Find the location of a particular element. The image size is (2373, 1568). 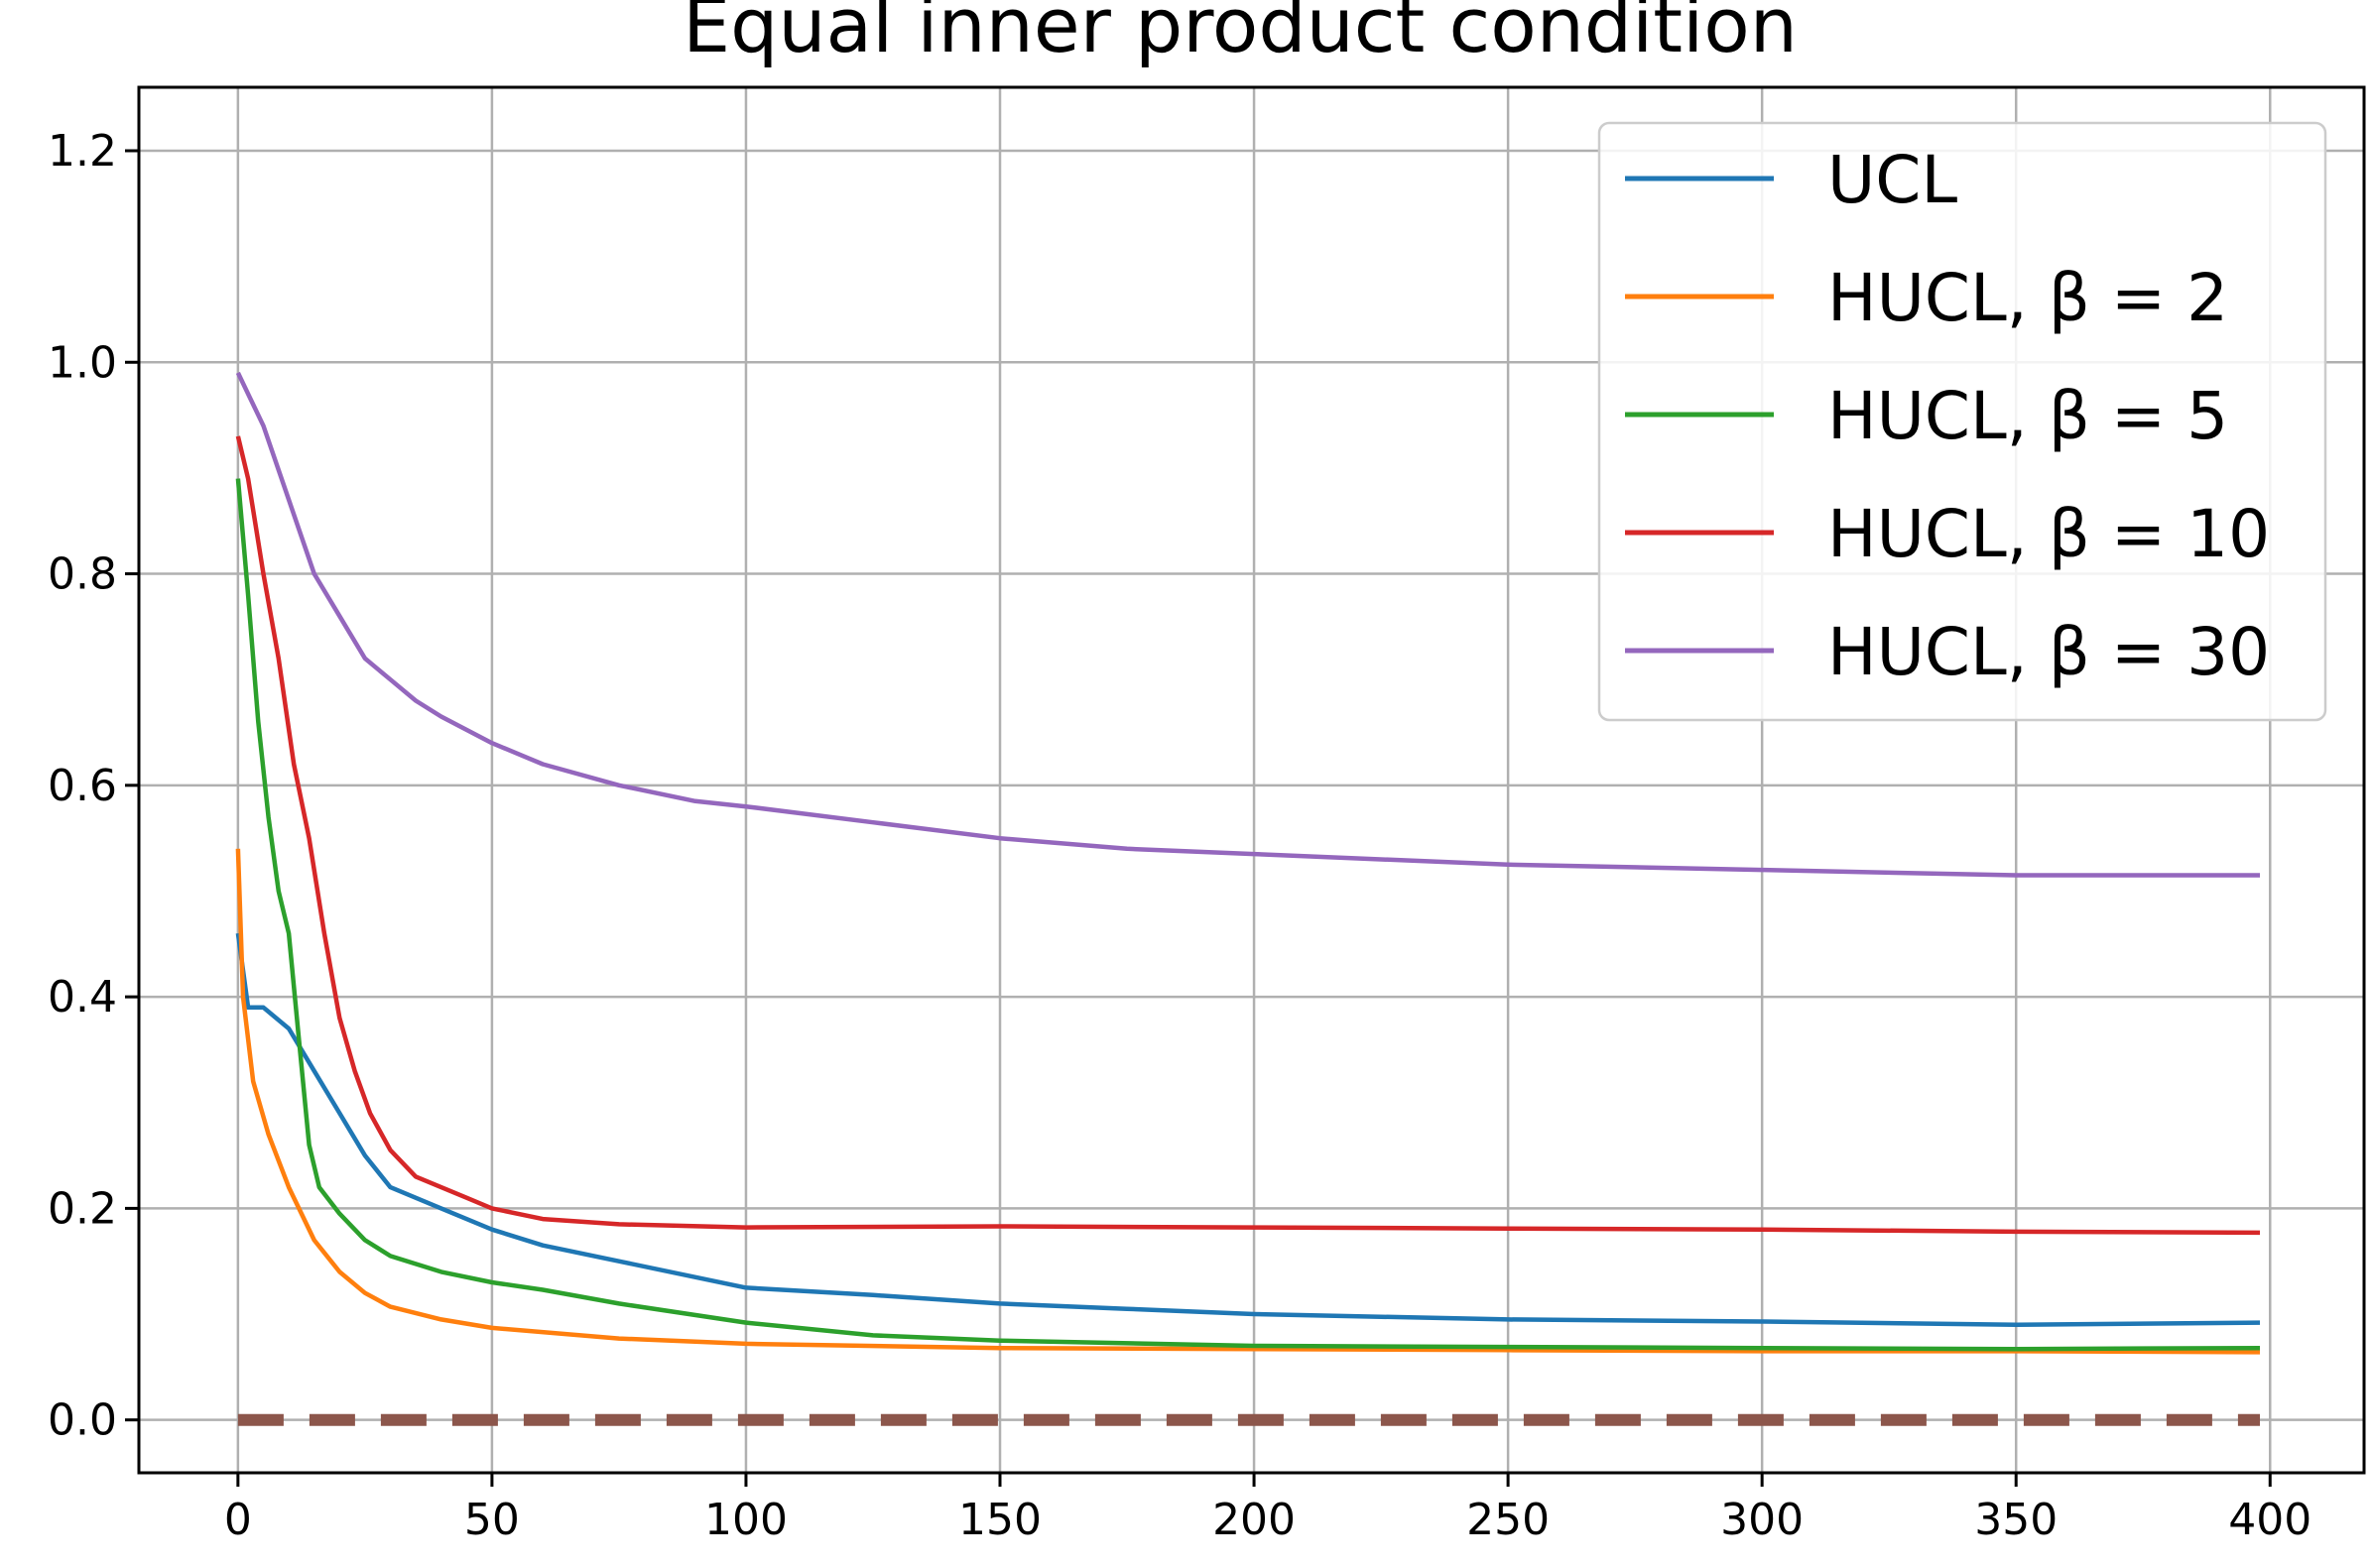

x-tick-label: 400 is located at coordinates (2269, 1520).